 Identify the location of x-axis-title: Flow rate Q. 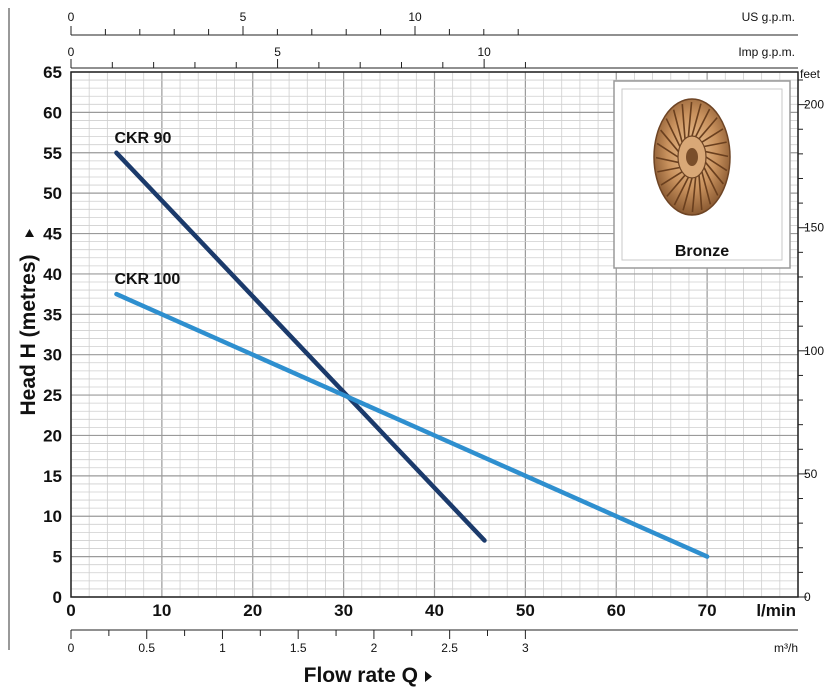
(361, 675).